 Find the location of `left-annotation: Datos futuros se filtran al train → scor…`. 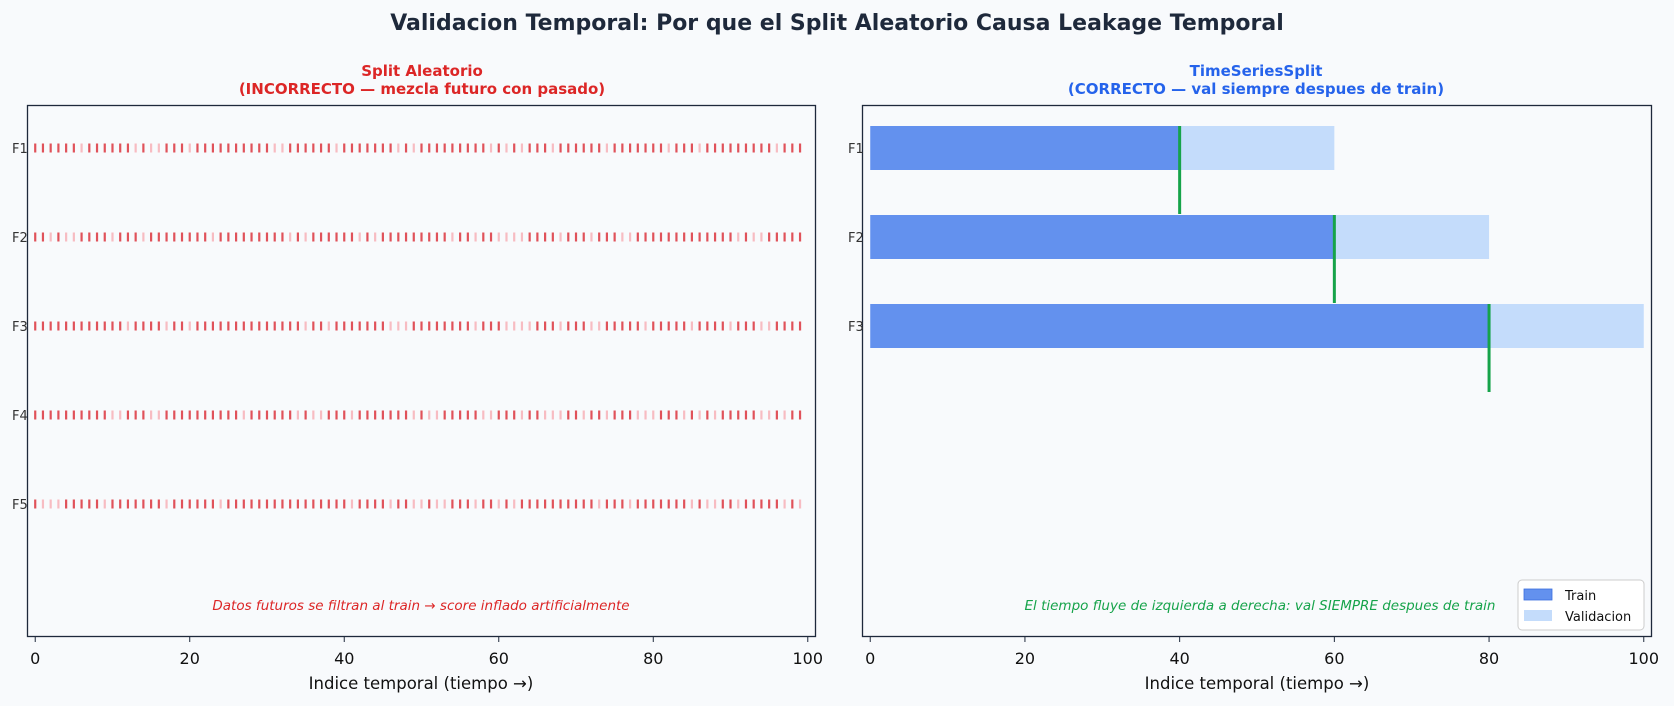

left-annotation: Datos futuros se filtran al train → scor… is located at coordinates (420, 606).